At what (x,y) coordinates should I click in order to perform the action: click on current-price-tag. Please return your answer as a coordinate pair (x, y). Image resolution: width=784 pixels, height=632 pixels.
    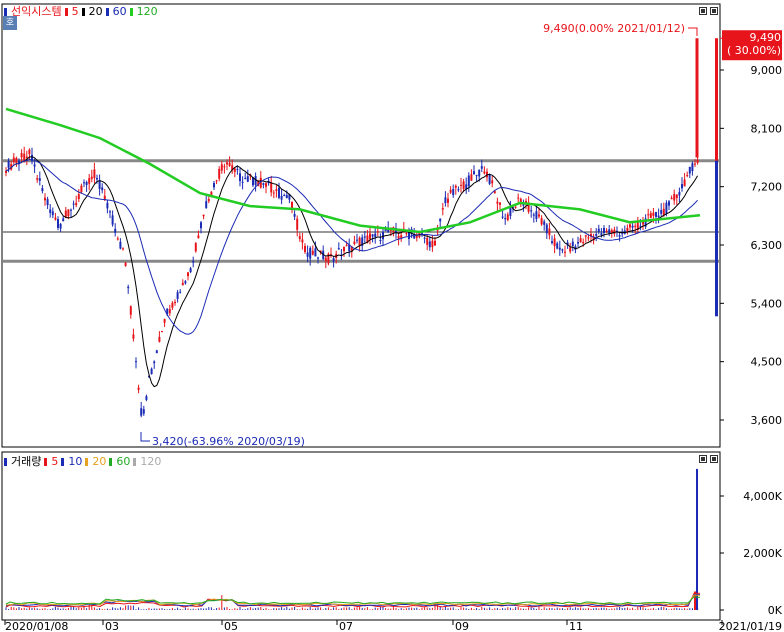
    Looking at the image, I should click on (752, 45).